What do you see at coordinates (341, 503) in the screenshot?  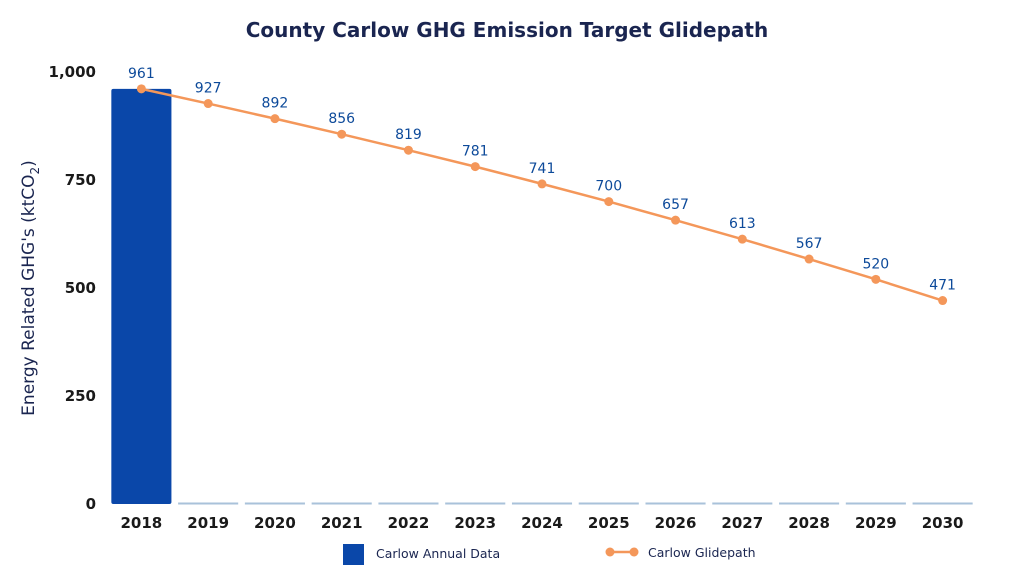 I see `bar-annual-data-2021` at bounding box center [341, 503].